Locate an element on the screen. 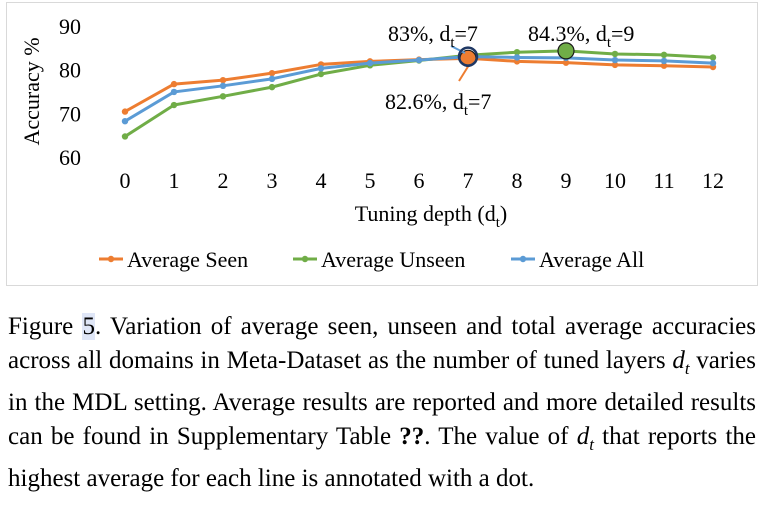  x-tick-label: 4 is located at coordinates (321, 180).